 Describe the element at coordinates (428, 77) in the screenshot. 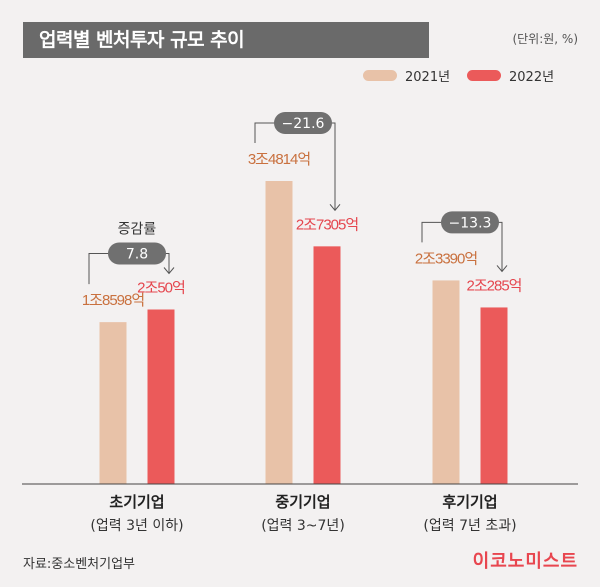

I see `legend-label-2021: 2021년` at that location.